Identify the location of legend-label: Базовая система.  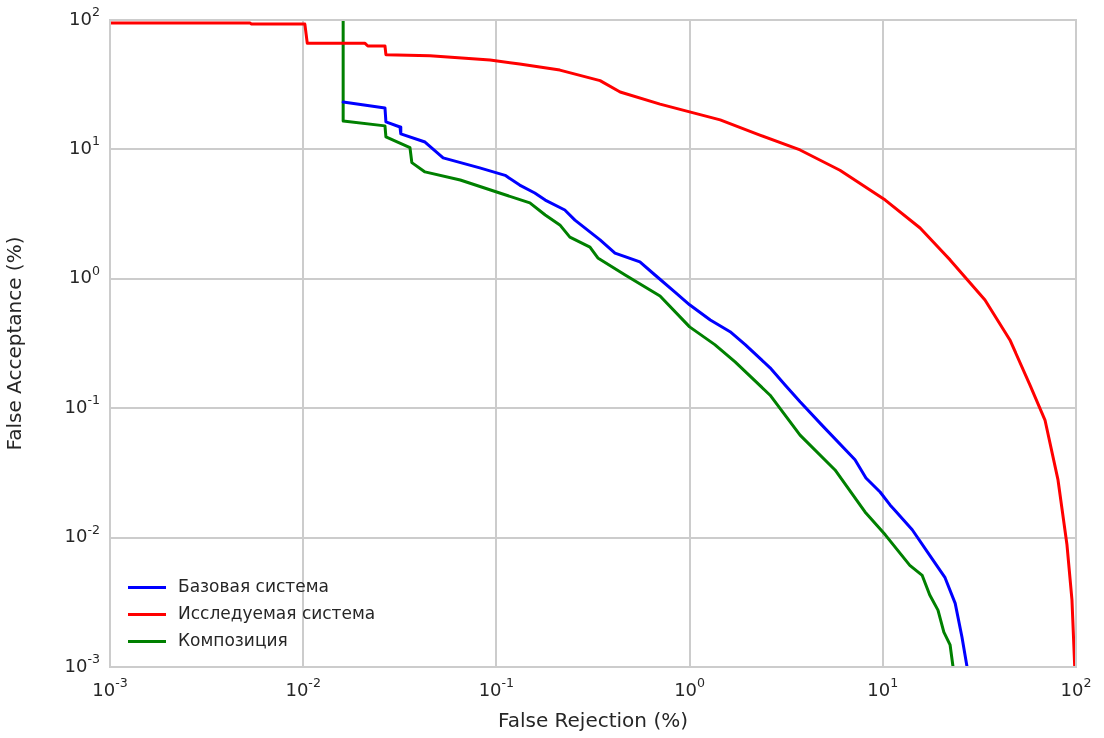
(253, 585).